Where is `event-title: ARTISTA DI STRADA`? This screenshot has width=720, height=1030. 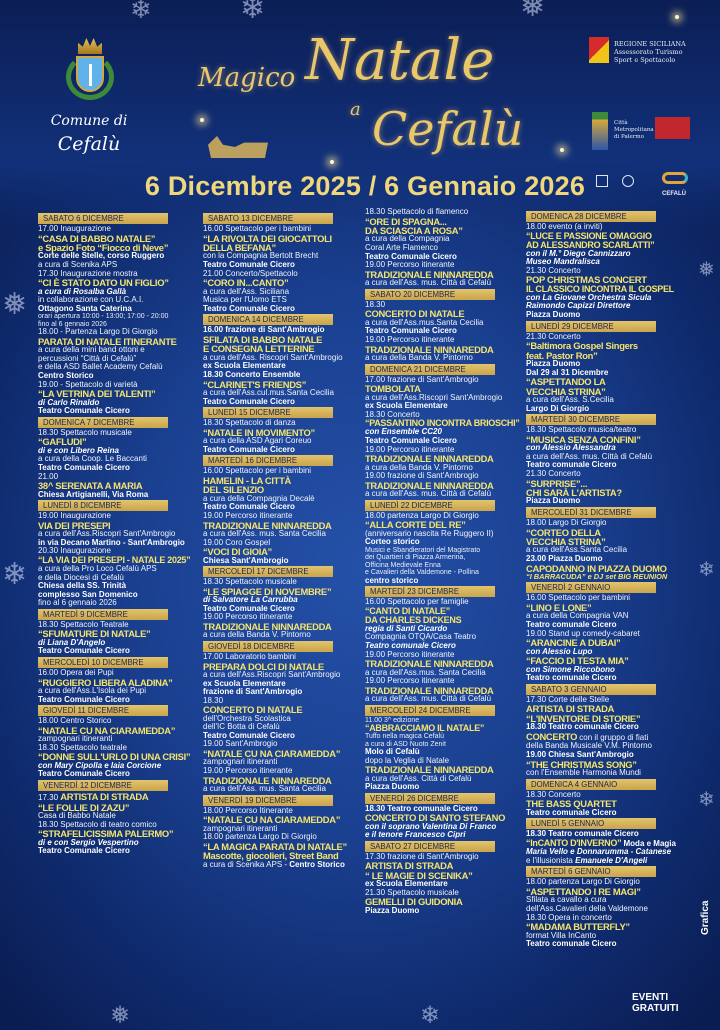 event-title: ARTISTA DI STRADA is located at coordinates (104, 797).